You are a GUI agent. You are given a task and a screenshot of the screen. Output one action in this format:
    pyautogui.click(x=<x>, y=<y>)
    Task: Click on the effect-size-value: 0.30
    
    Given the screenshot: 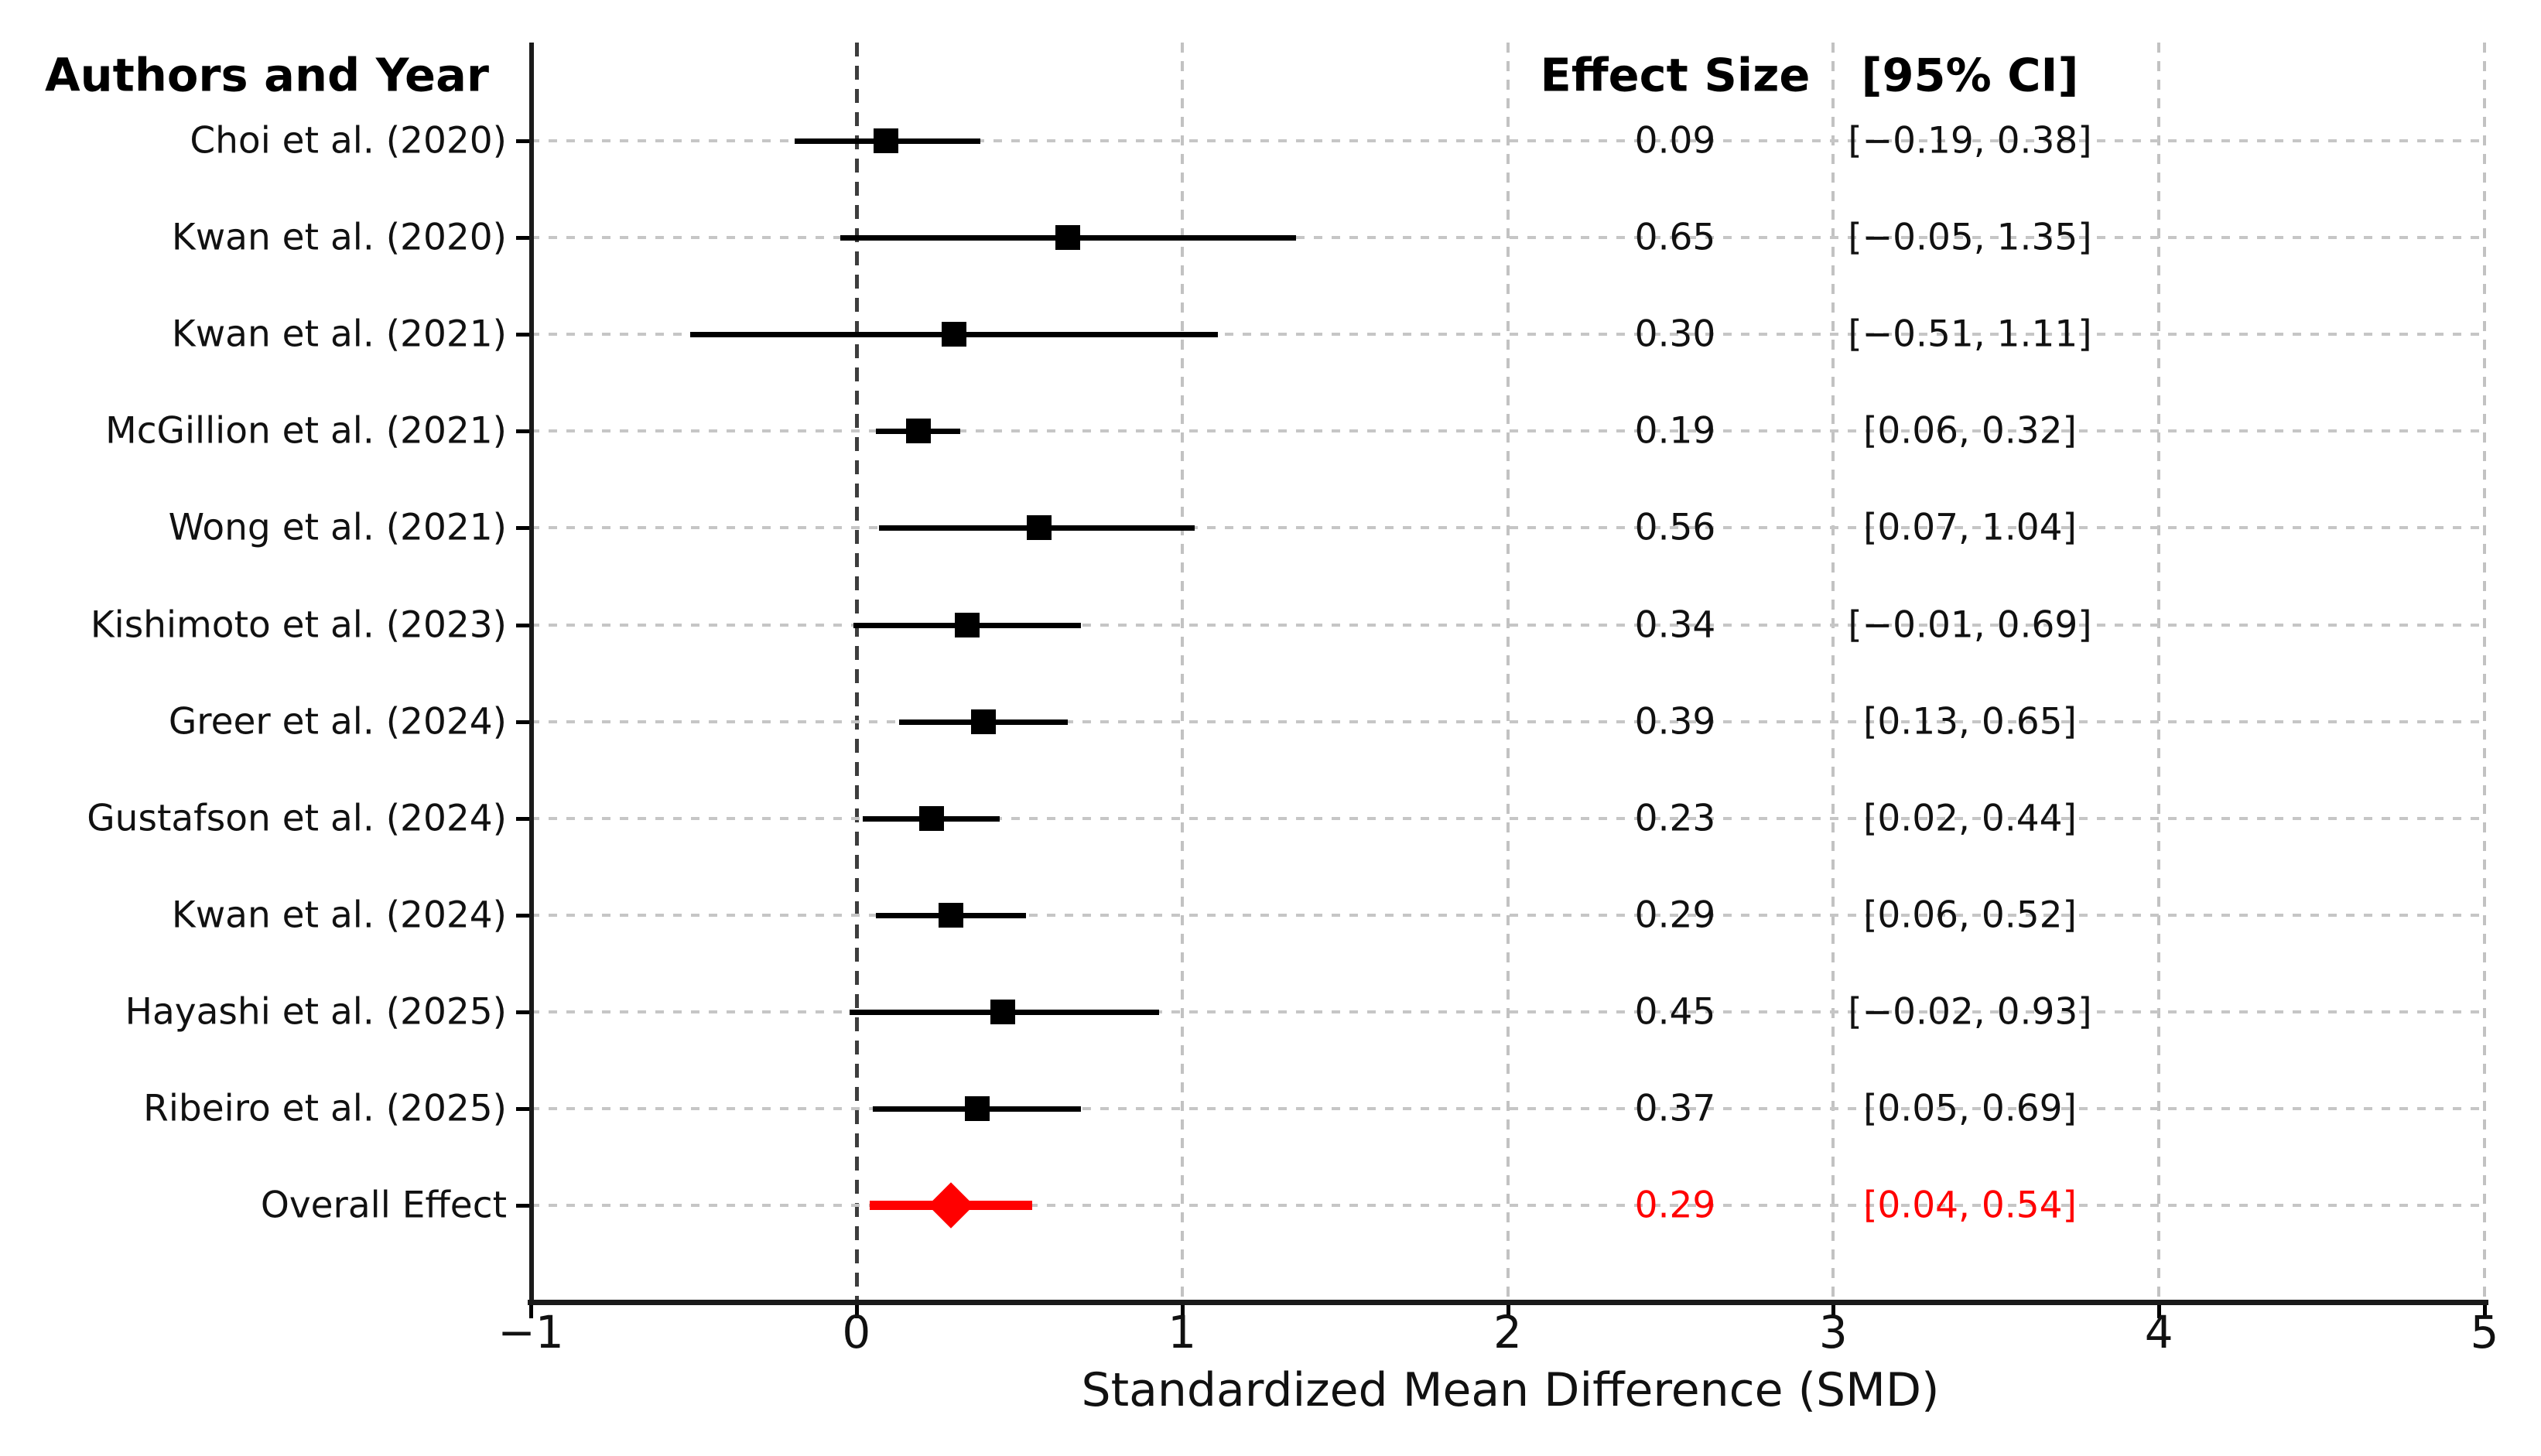 What is the action you would take?
    pyautogui.click(x=1675, y=335)
    